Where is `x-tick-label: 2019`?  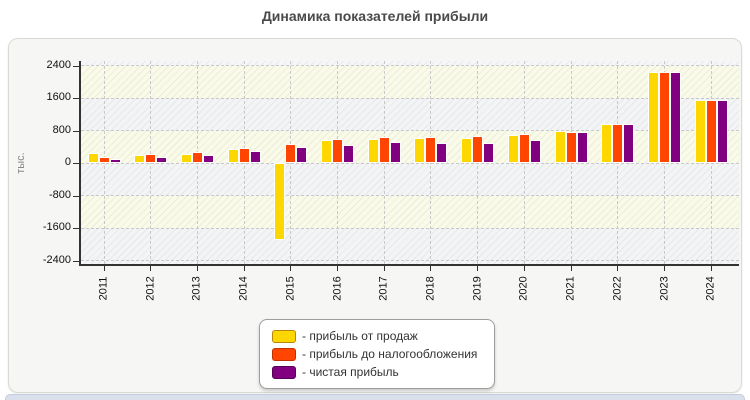 x-tick-label: 2019 is located at coordinates (477, 288).